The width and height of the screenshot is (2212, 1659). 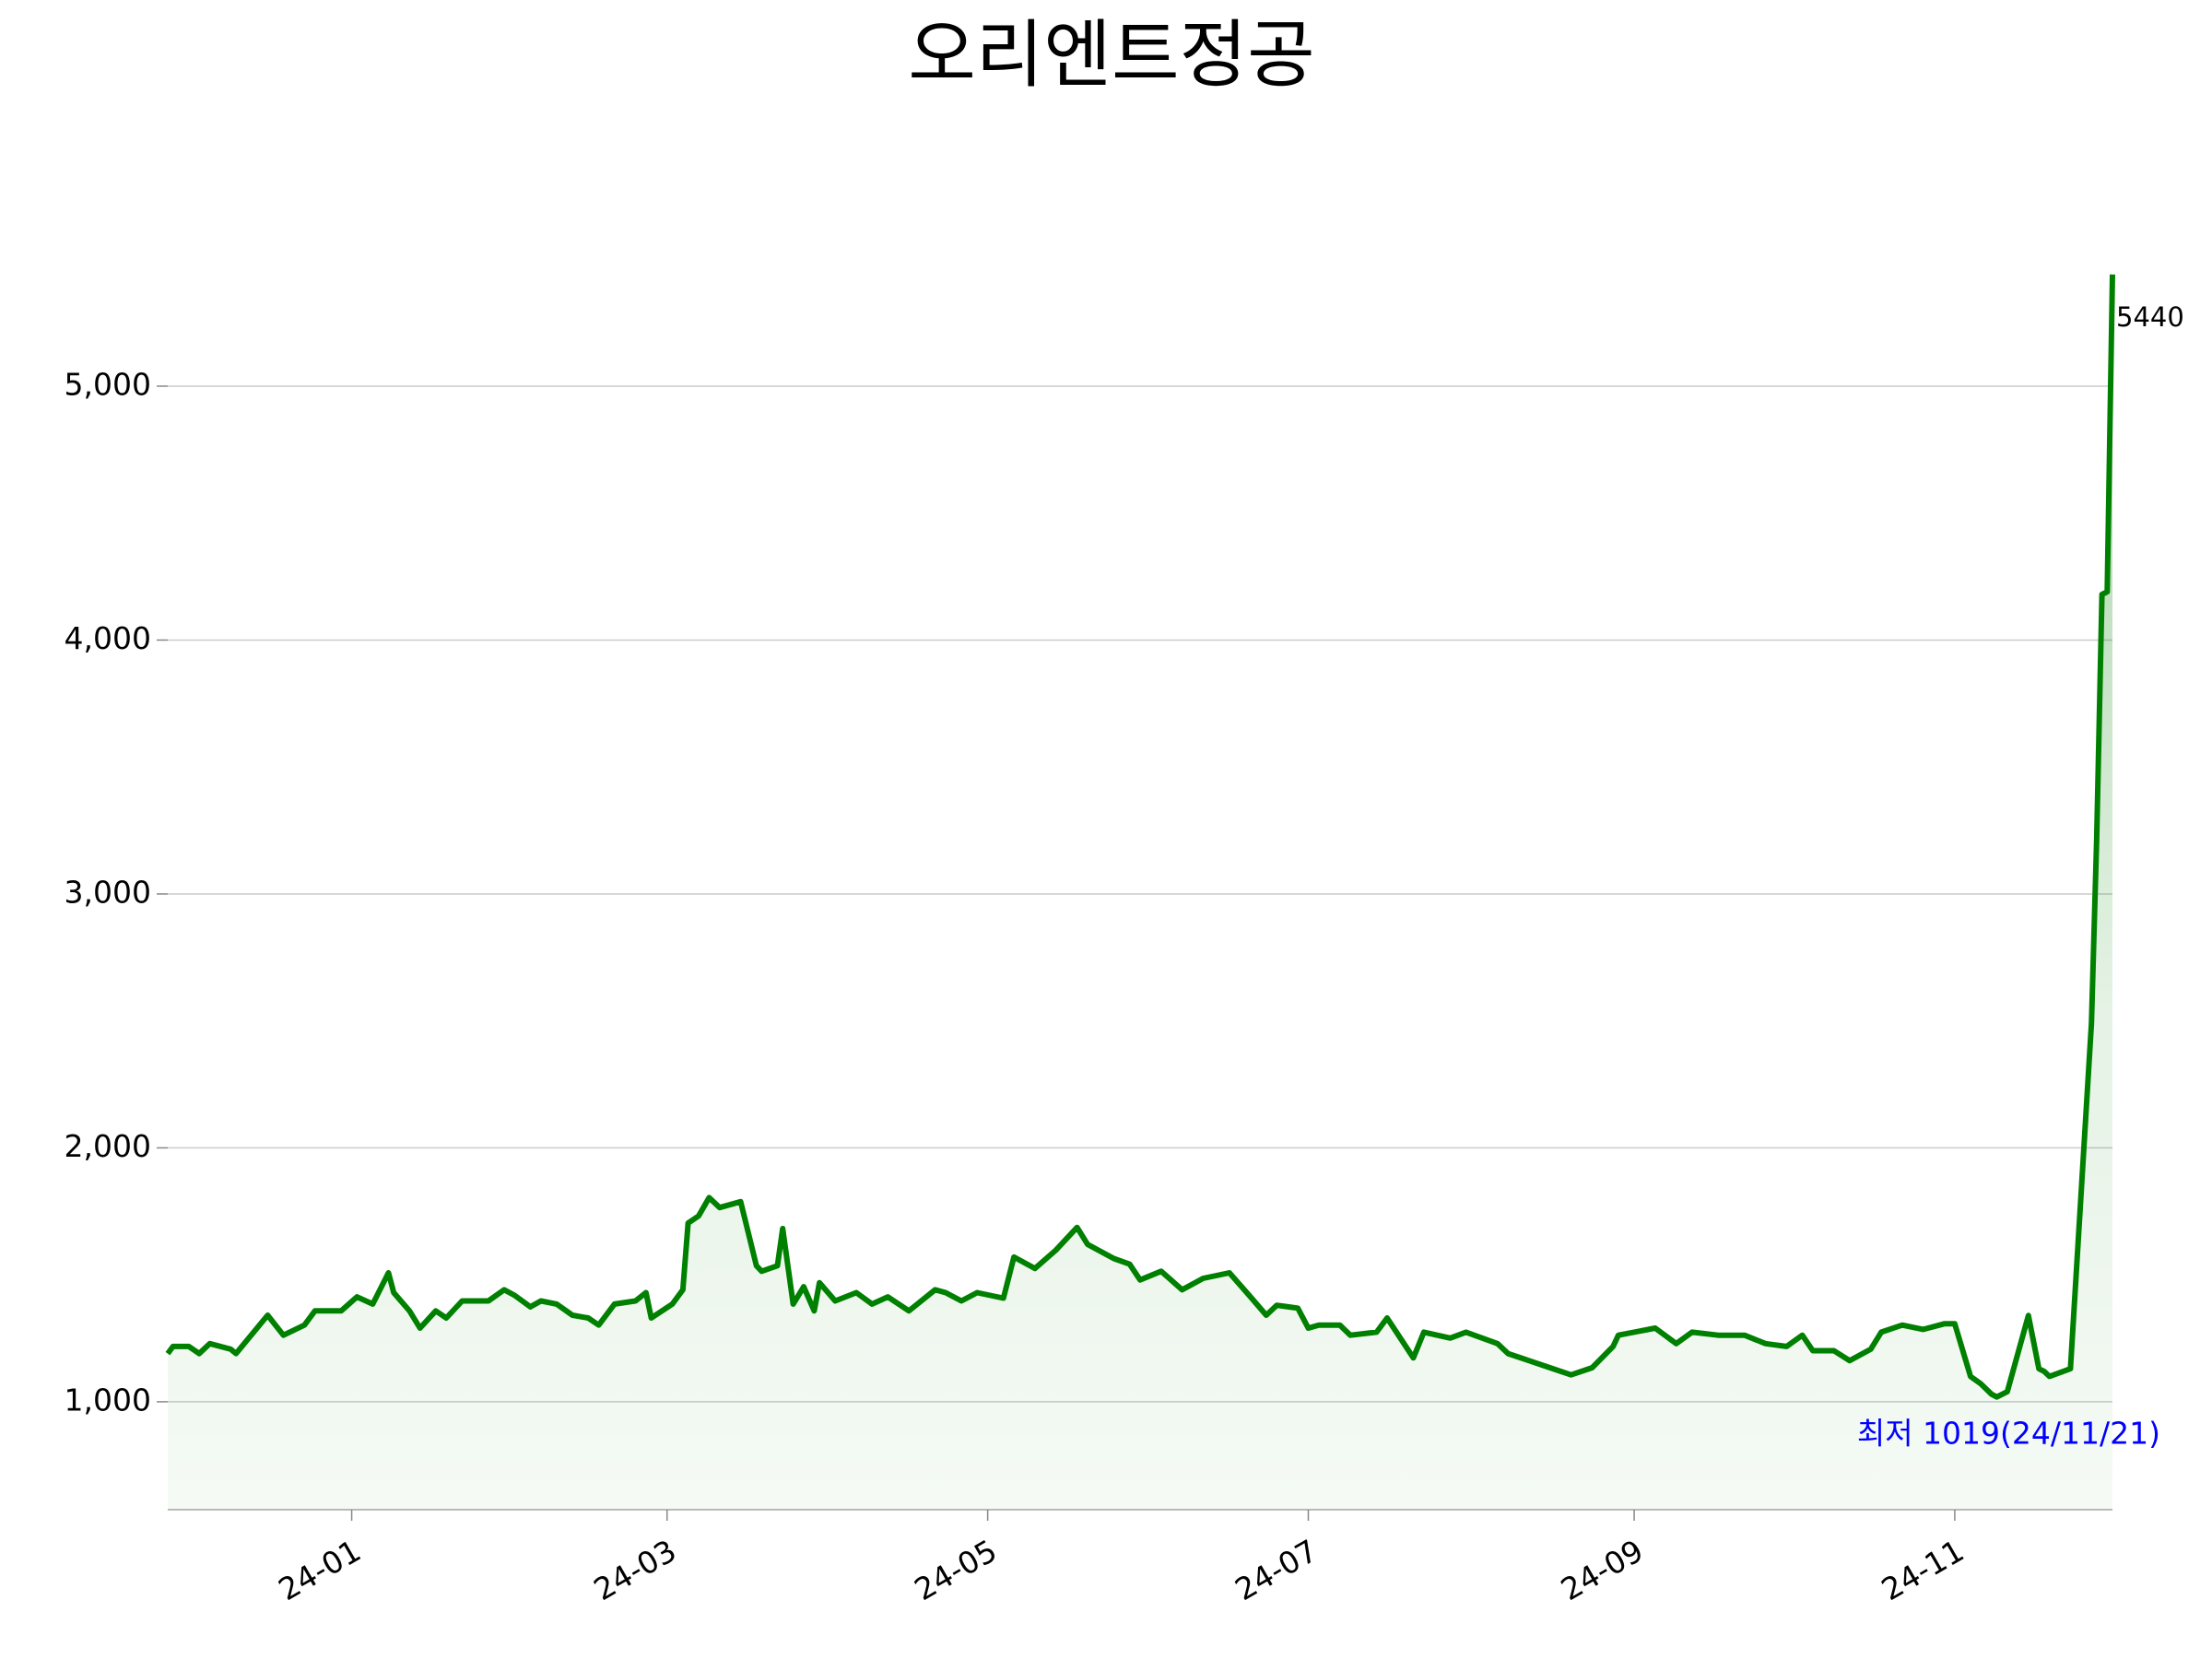 What do you see at coordinates (1111, 55) in the screenshot?
I see `chart-title: 오리엔트정공` at bounding box center [1111, 55].